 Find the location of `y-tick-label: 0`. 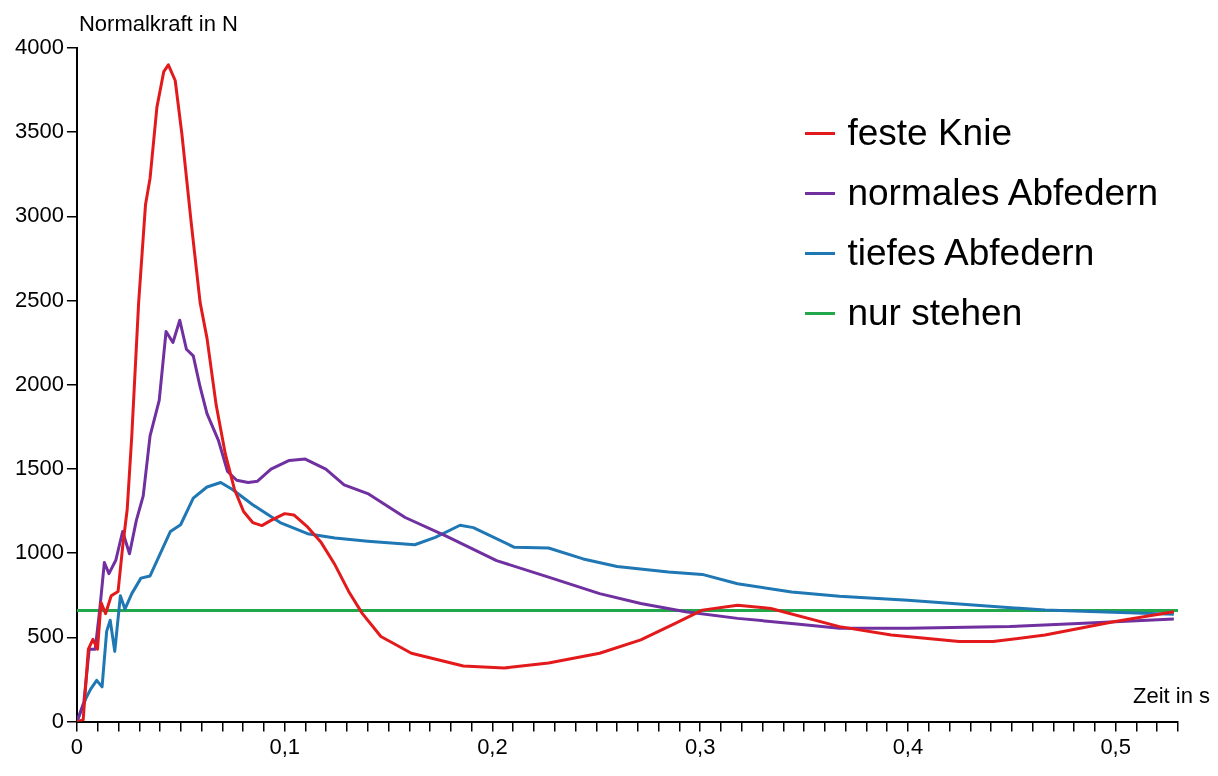

y-tick-label: 0 is located at coordinates (57, 720).